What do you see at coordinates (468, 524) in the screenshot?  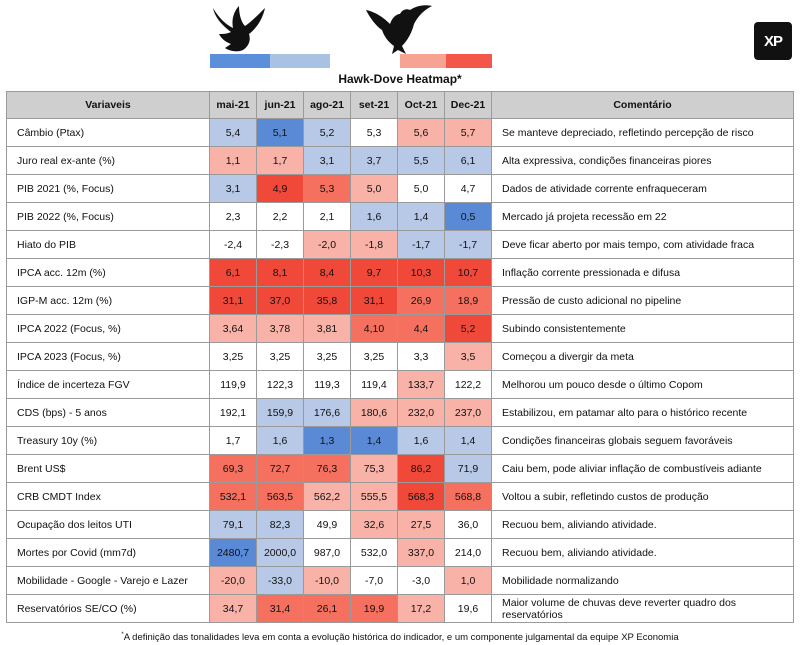 I see `heat-cell: 36,0` at bounding box center [468, 524].